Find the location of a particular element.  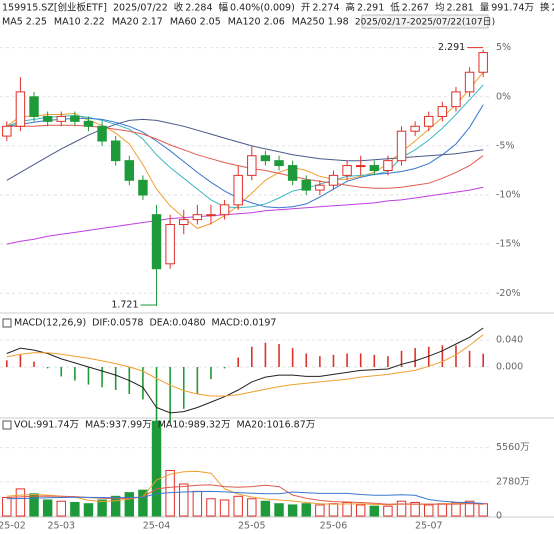

legend-value: 2.06 is located at coordinates (274, 22).